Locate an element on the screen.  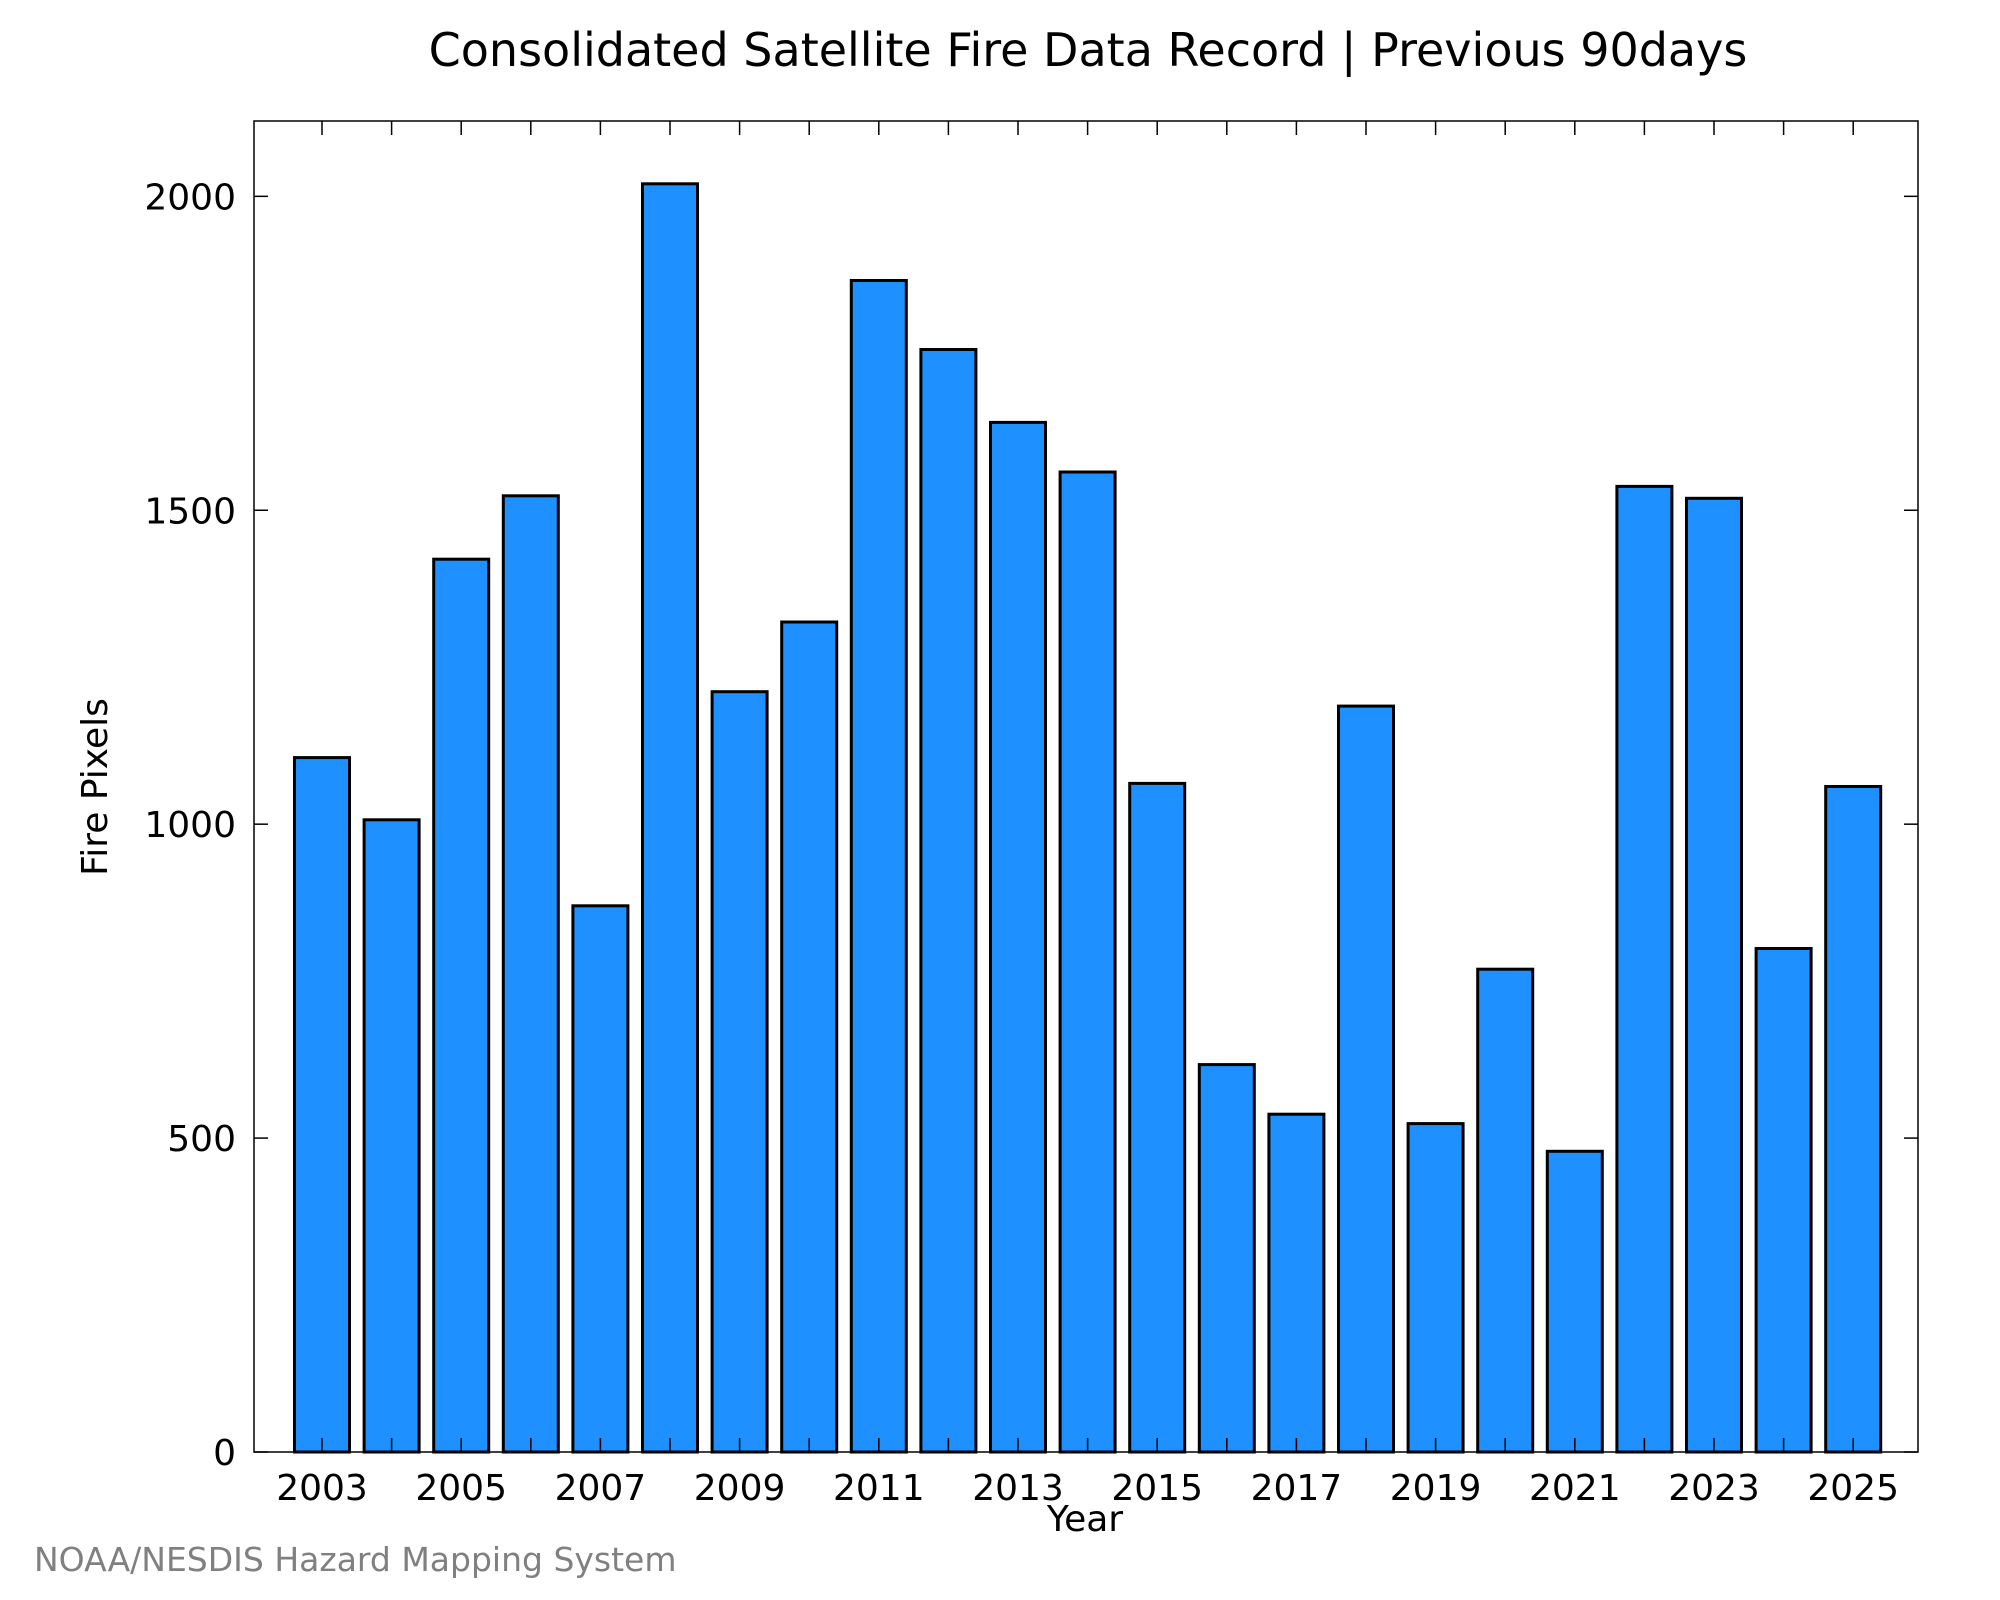
x-tick-label-2025: 2025 is located at coordinates (1853, 1488).